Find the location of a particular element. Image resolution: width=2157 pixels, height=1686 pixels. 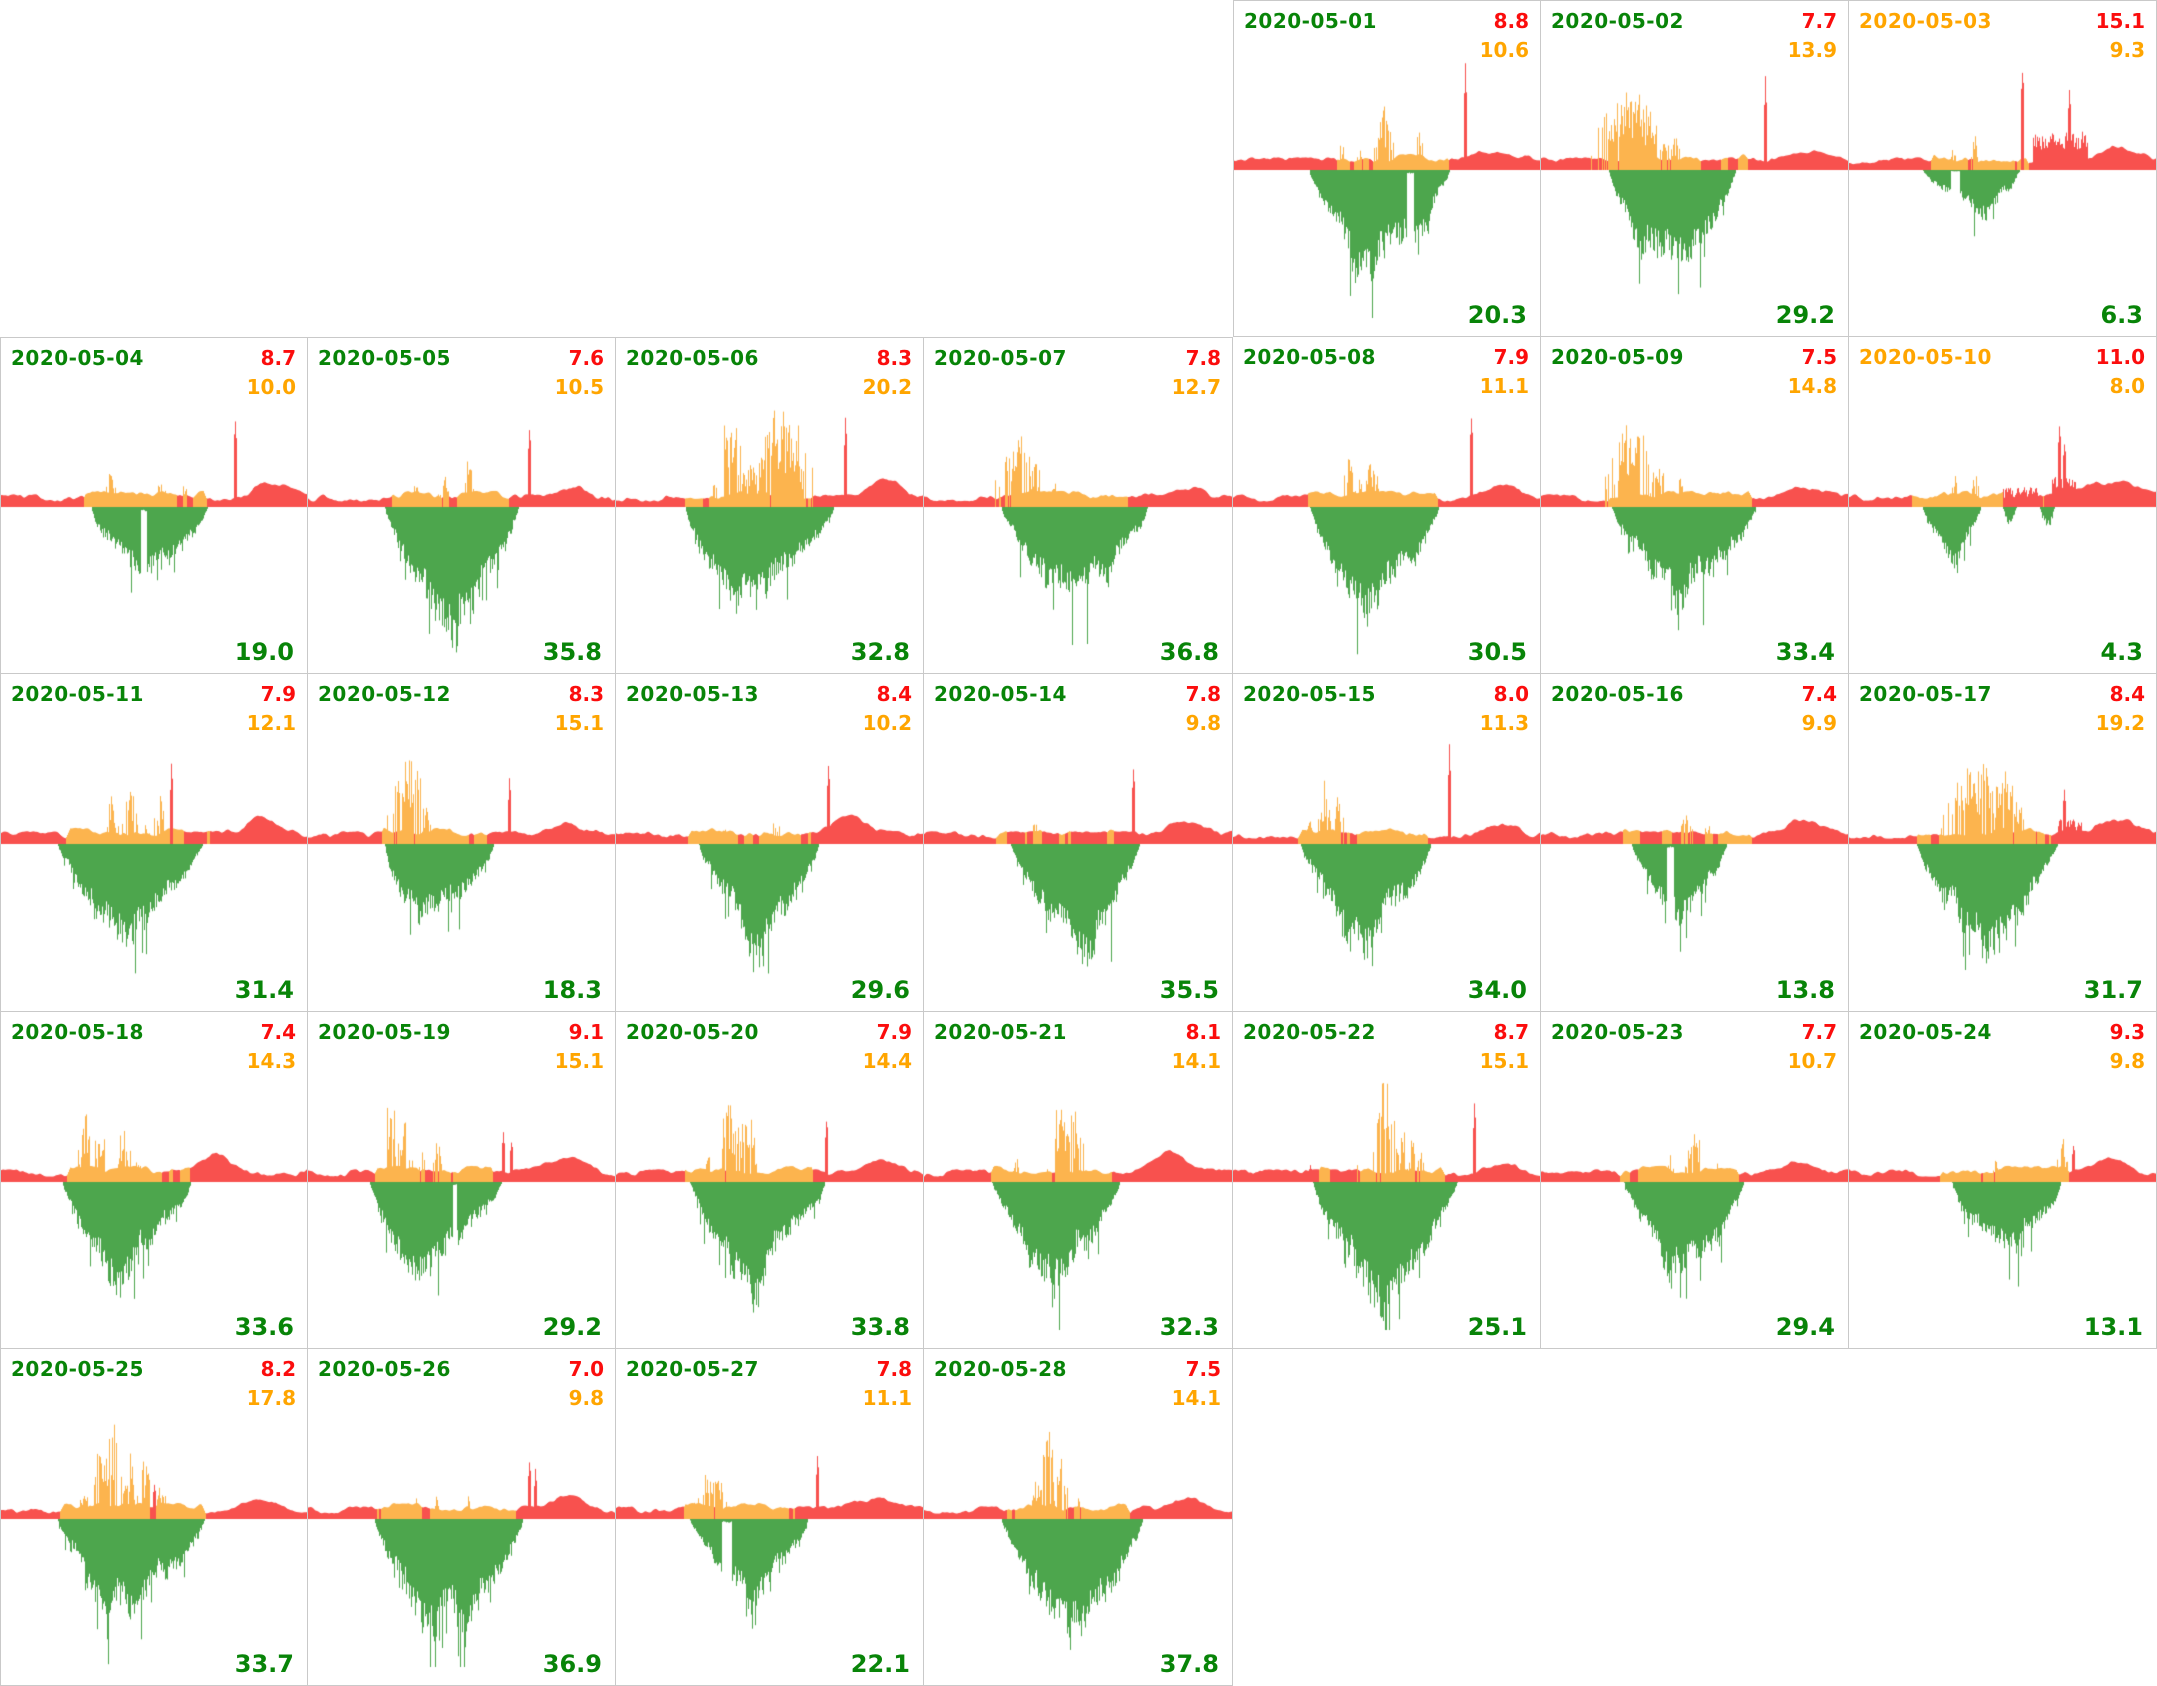

orange-value: 19.2 is located at coordinates (2120, 723).